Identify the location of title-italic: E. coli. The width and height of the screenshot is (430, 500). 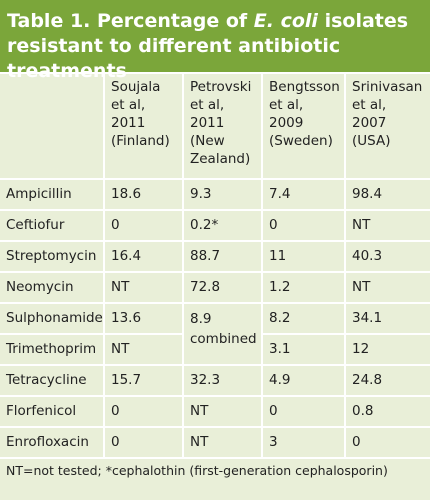
(285, 21).